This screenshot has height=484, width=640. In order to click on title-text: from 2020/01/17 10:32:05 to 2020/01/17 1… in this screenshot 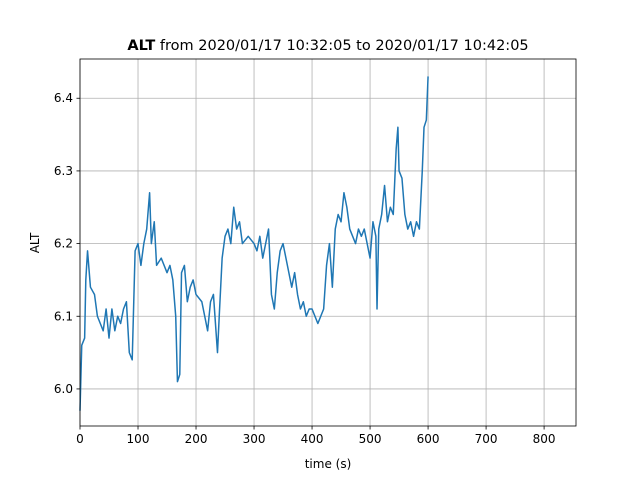, I will do `click(344, 46)`.